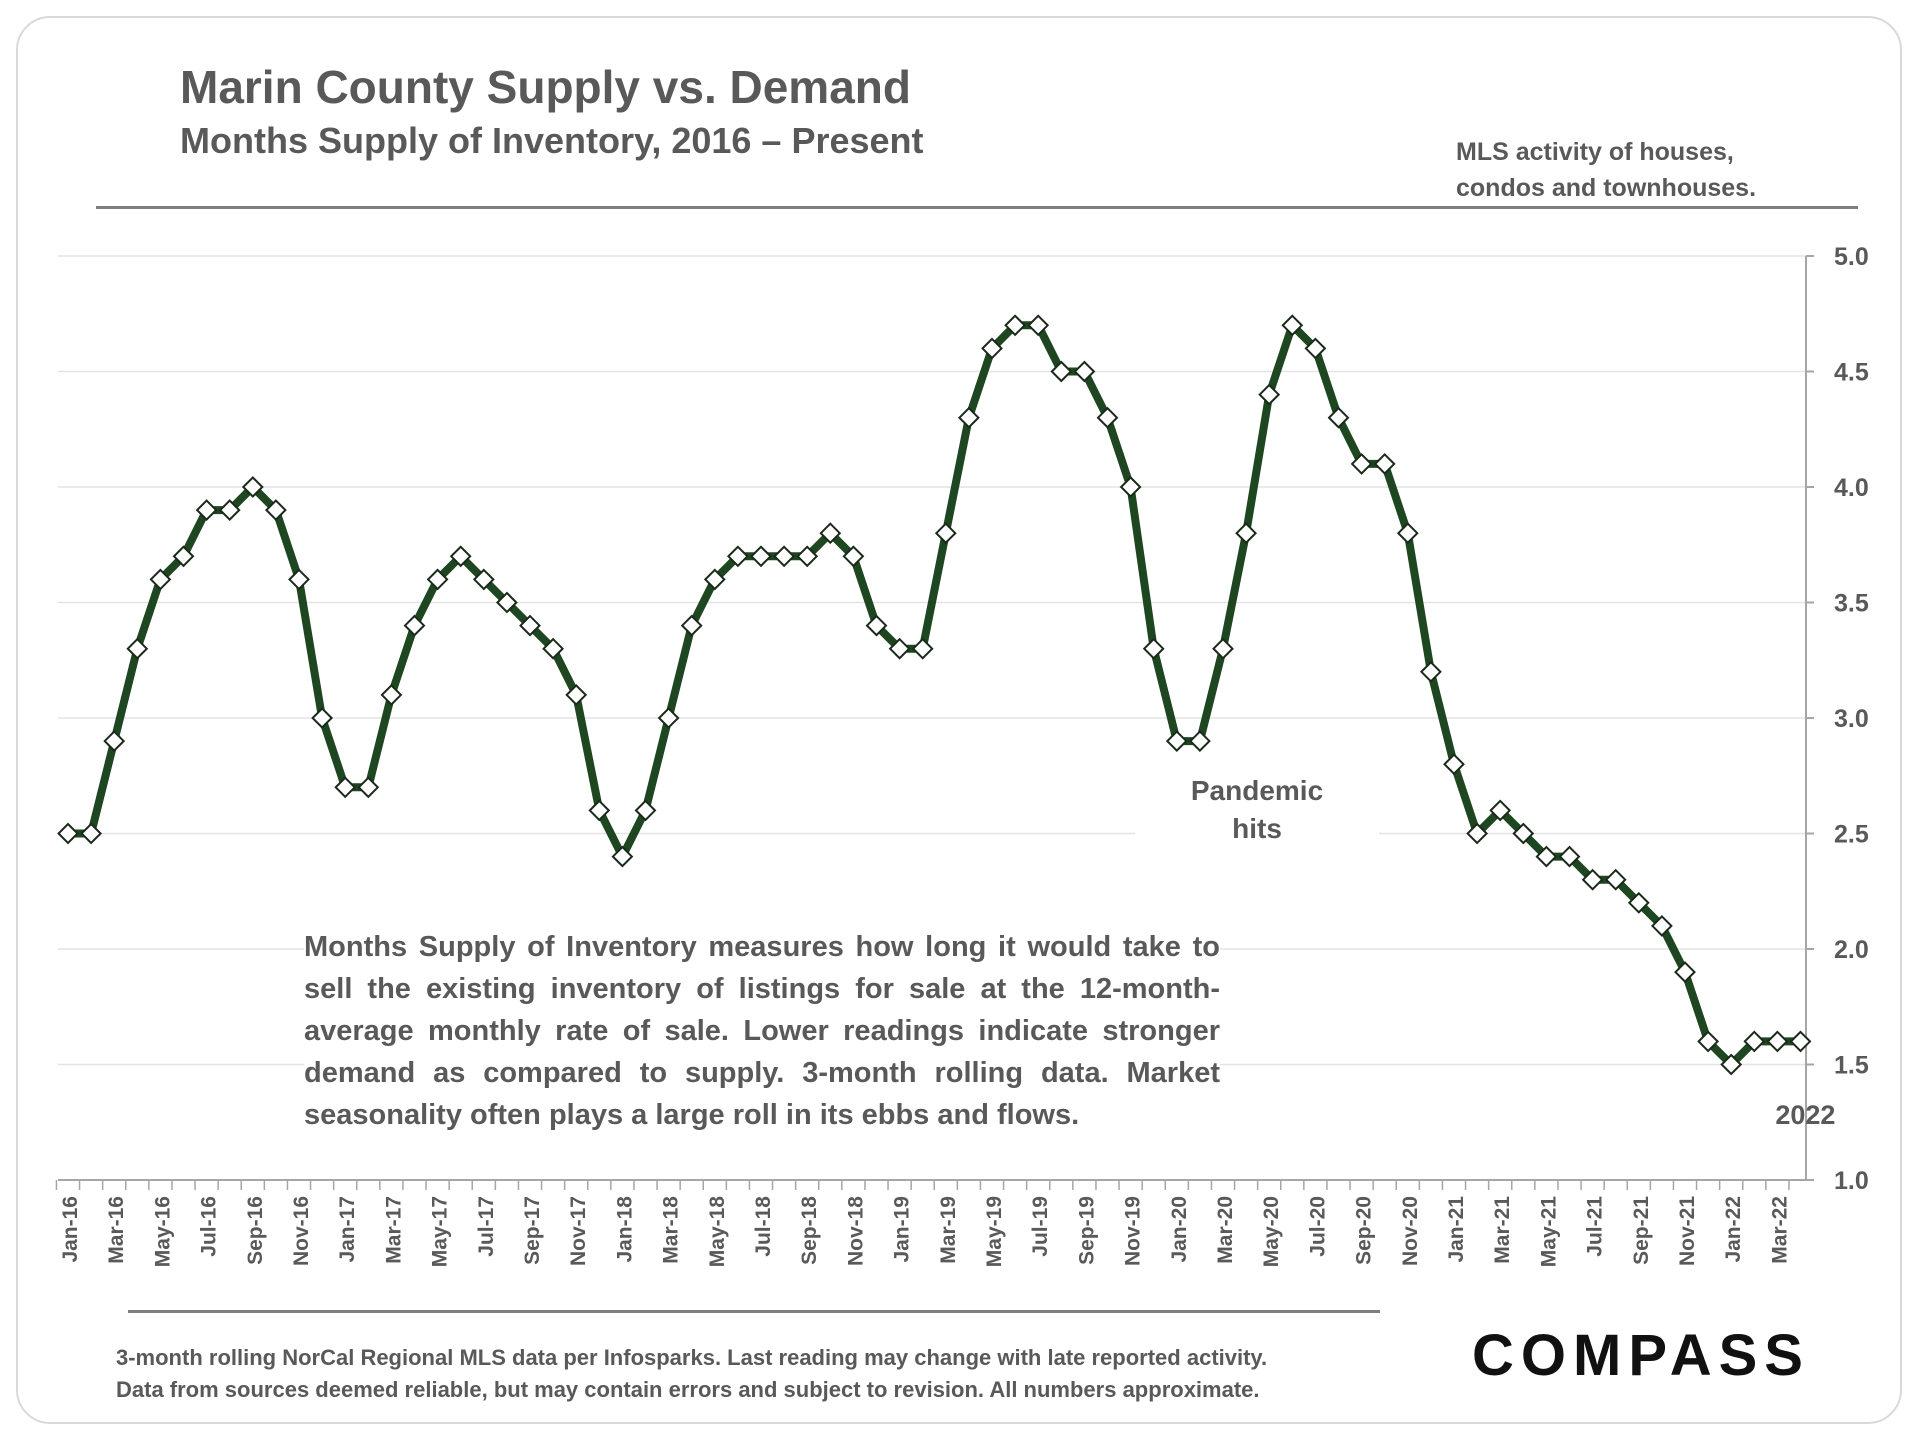 This screenshot has height=1440, width=1920. I want to click on x-tick-label: Jan-20, so click(1179, 1229).